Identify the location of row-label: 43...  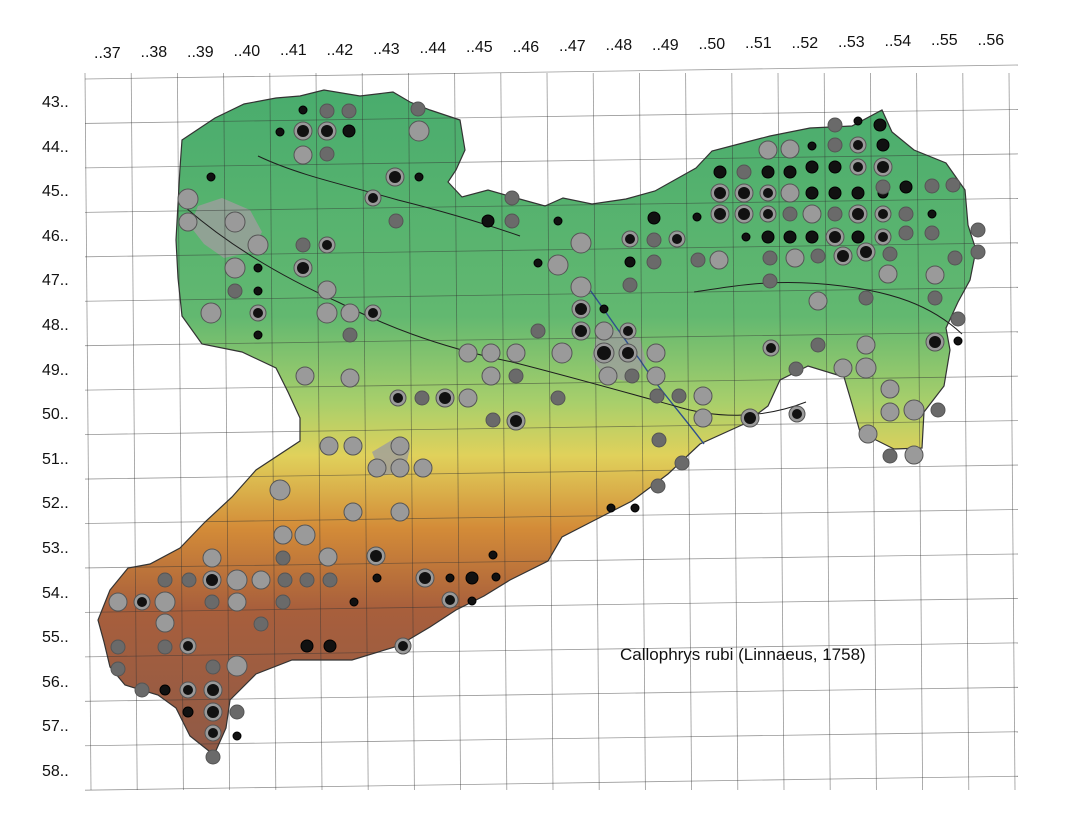
(55, 102).